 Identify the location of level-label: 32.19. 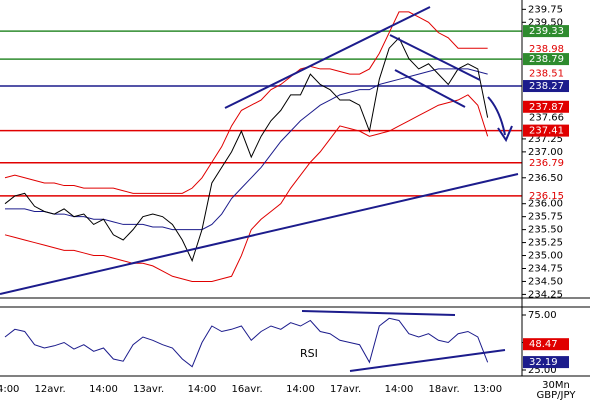
(543, 362).